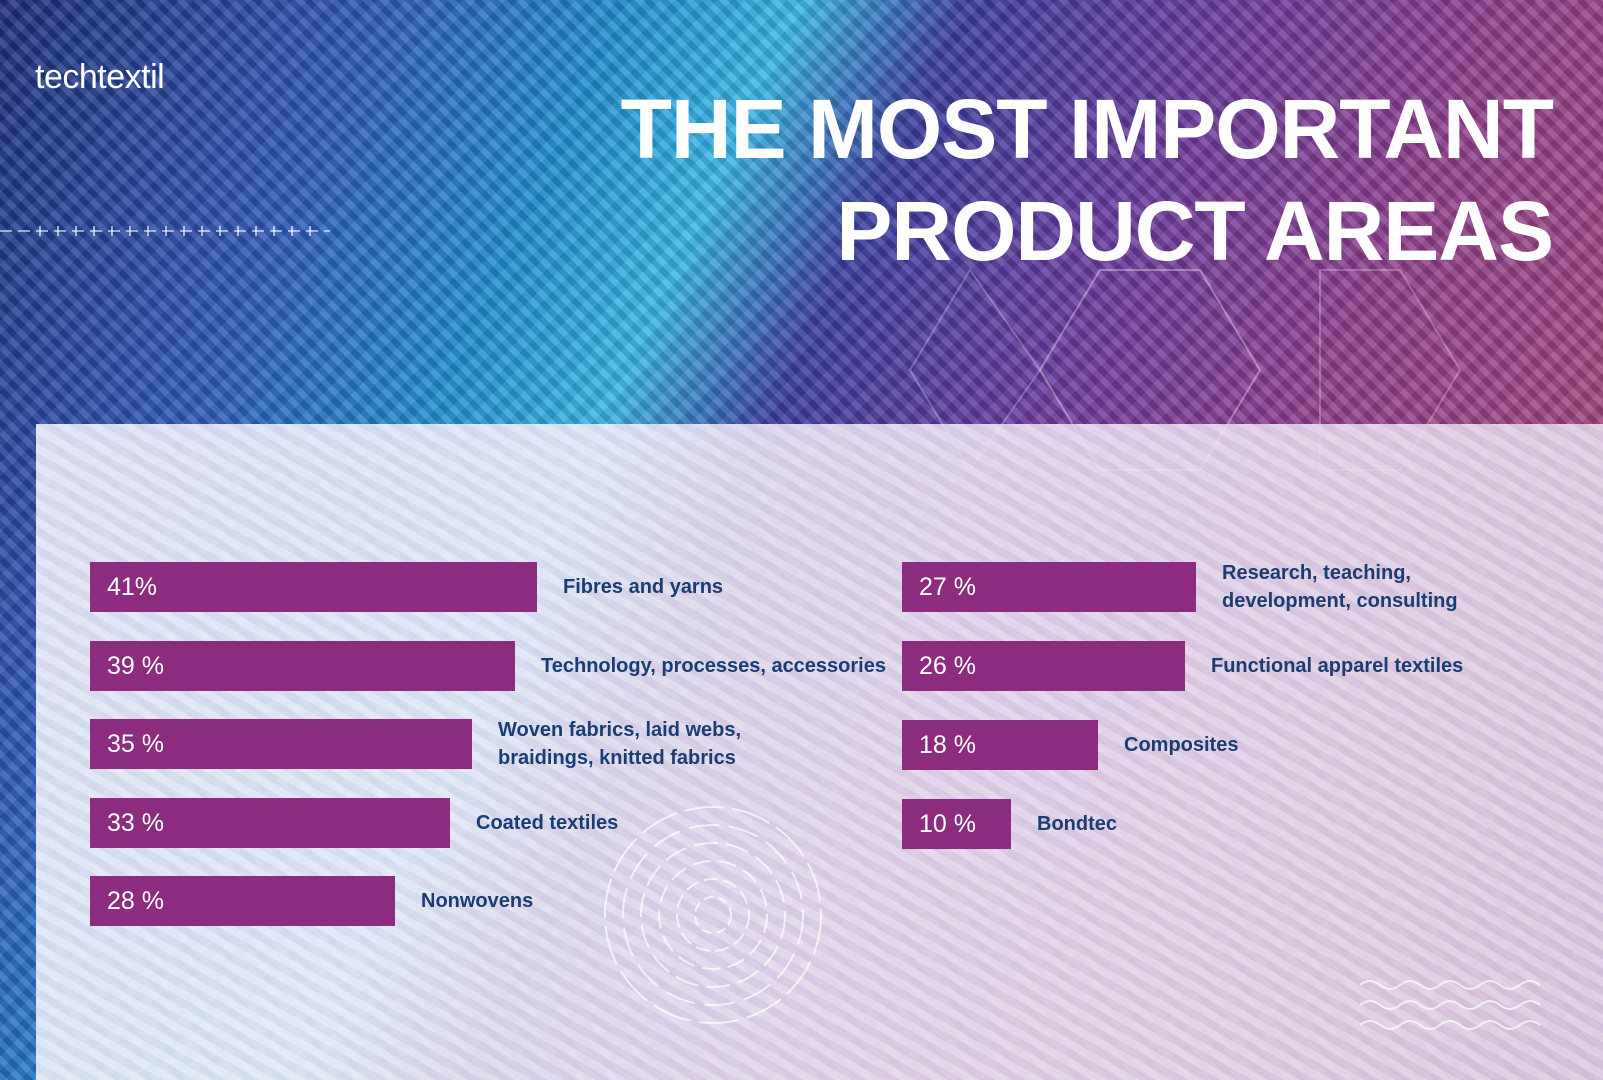  What do you see at coordinates (135, 901) in the screenshot?
I see `bar-value-label: 28 %` at bounding box center [135, 901].